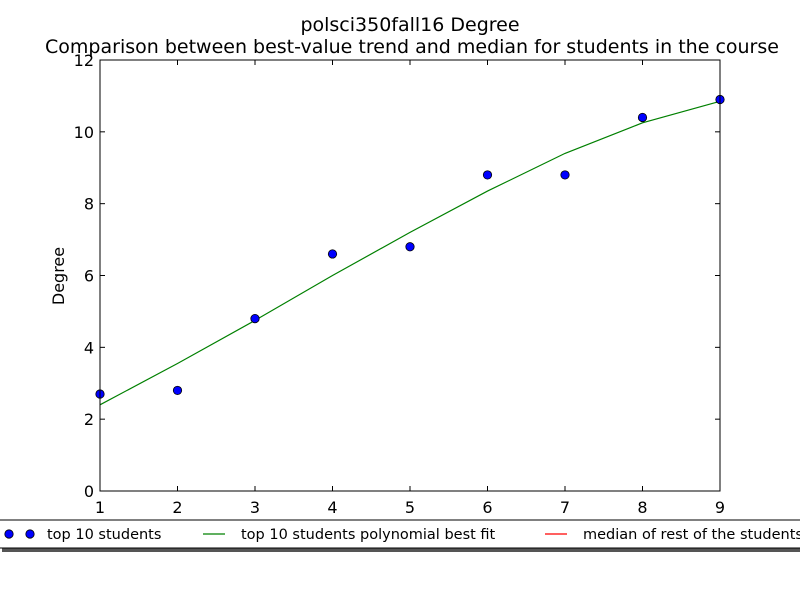 This screenshot has height=600, width=800. I want to click on y-axis-label: Degree, so click(58, 276).